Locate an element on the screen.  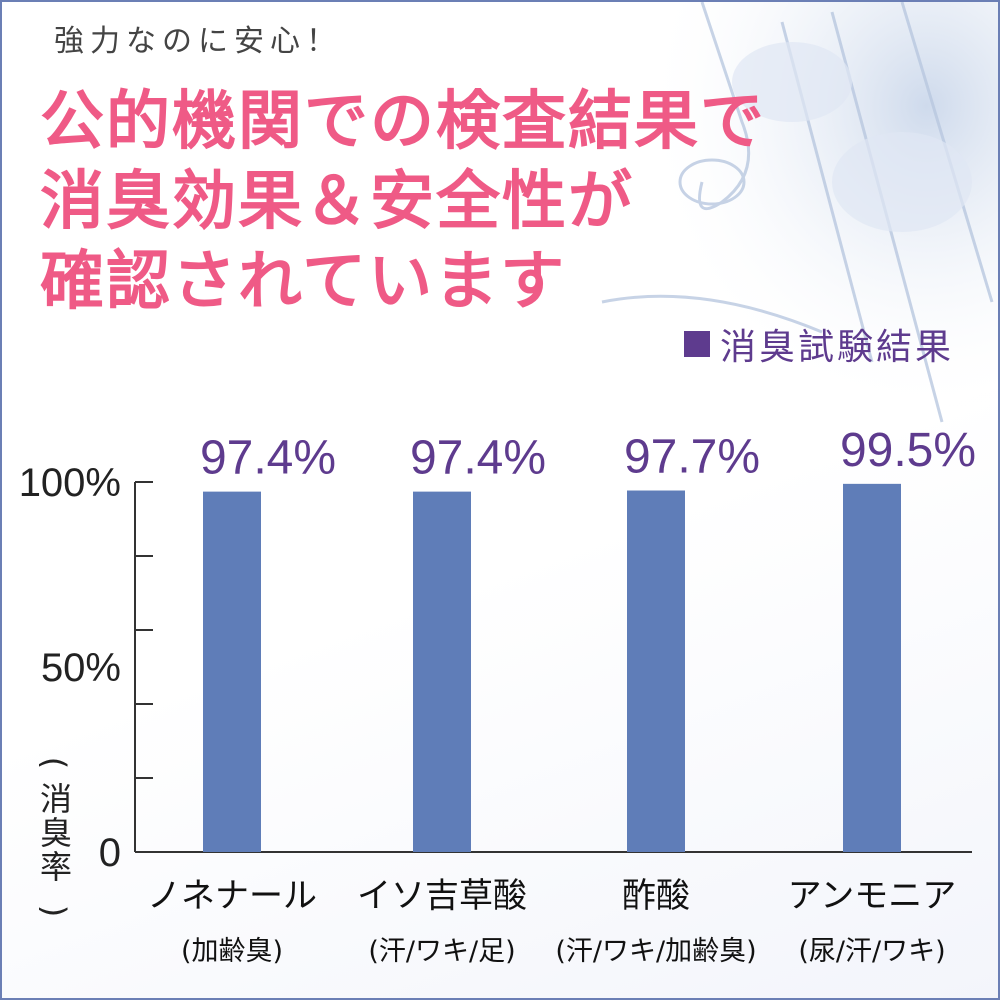
x-category-label-3: 酢酸 is located at coordinates (656, 896).